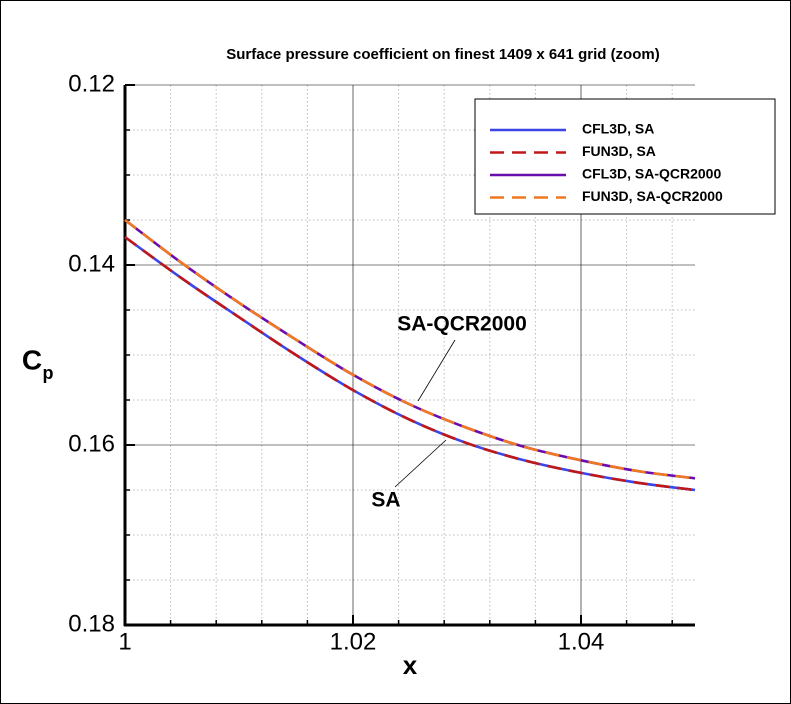 This screenshot has height=704, width=791. Describe the element at coordinates (48, 373) in the screenshot. I see `y-axis-label-subscript: p` at that location.